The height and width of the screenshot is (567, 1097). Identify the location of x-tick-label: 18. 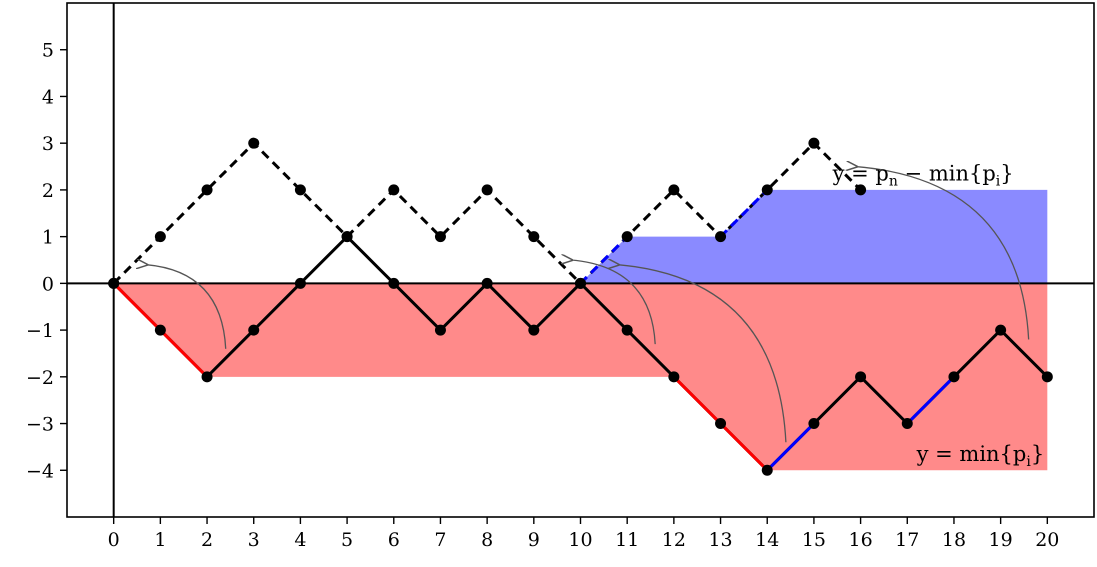
(954, 540).